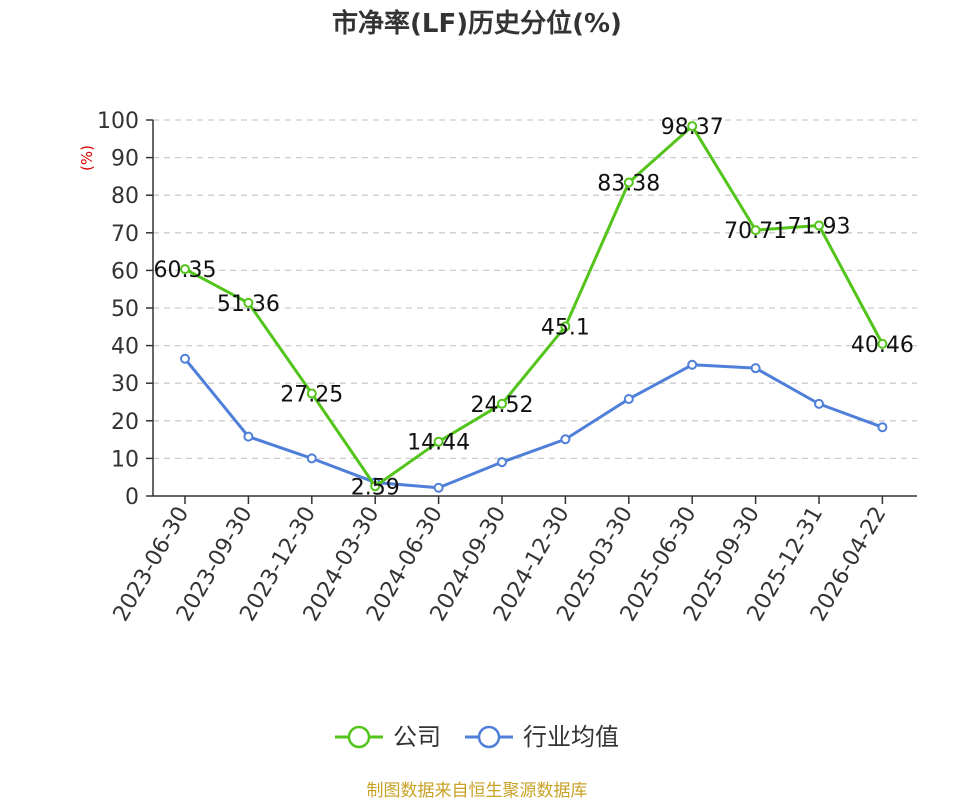 The height and width of the screenshot is (800, 954). Describe the element at coordinates (477, 23) in the screenshot. I see `chart-title: 市净率(LF)历史分位(%)` at that location.